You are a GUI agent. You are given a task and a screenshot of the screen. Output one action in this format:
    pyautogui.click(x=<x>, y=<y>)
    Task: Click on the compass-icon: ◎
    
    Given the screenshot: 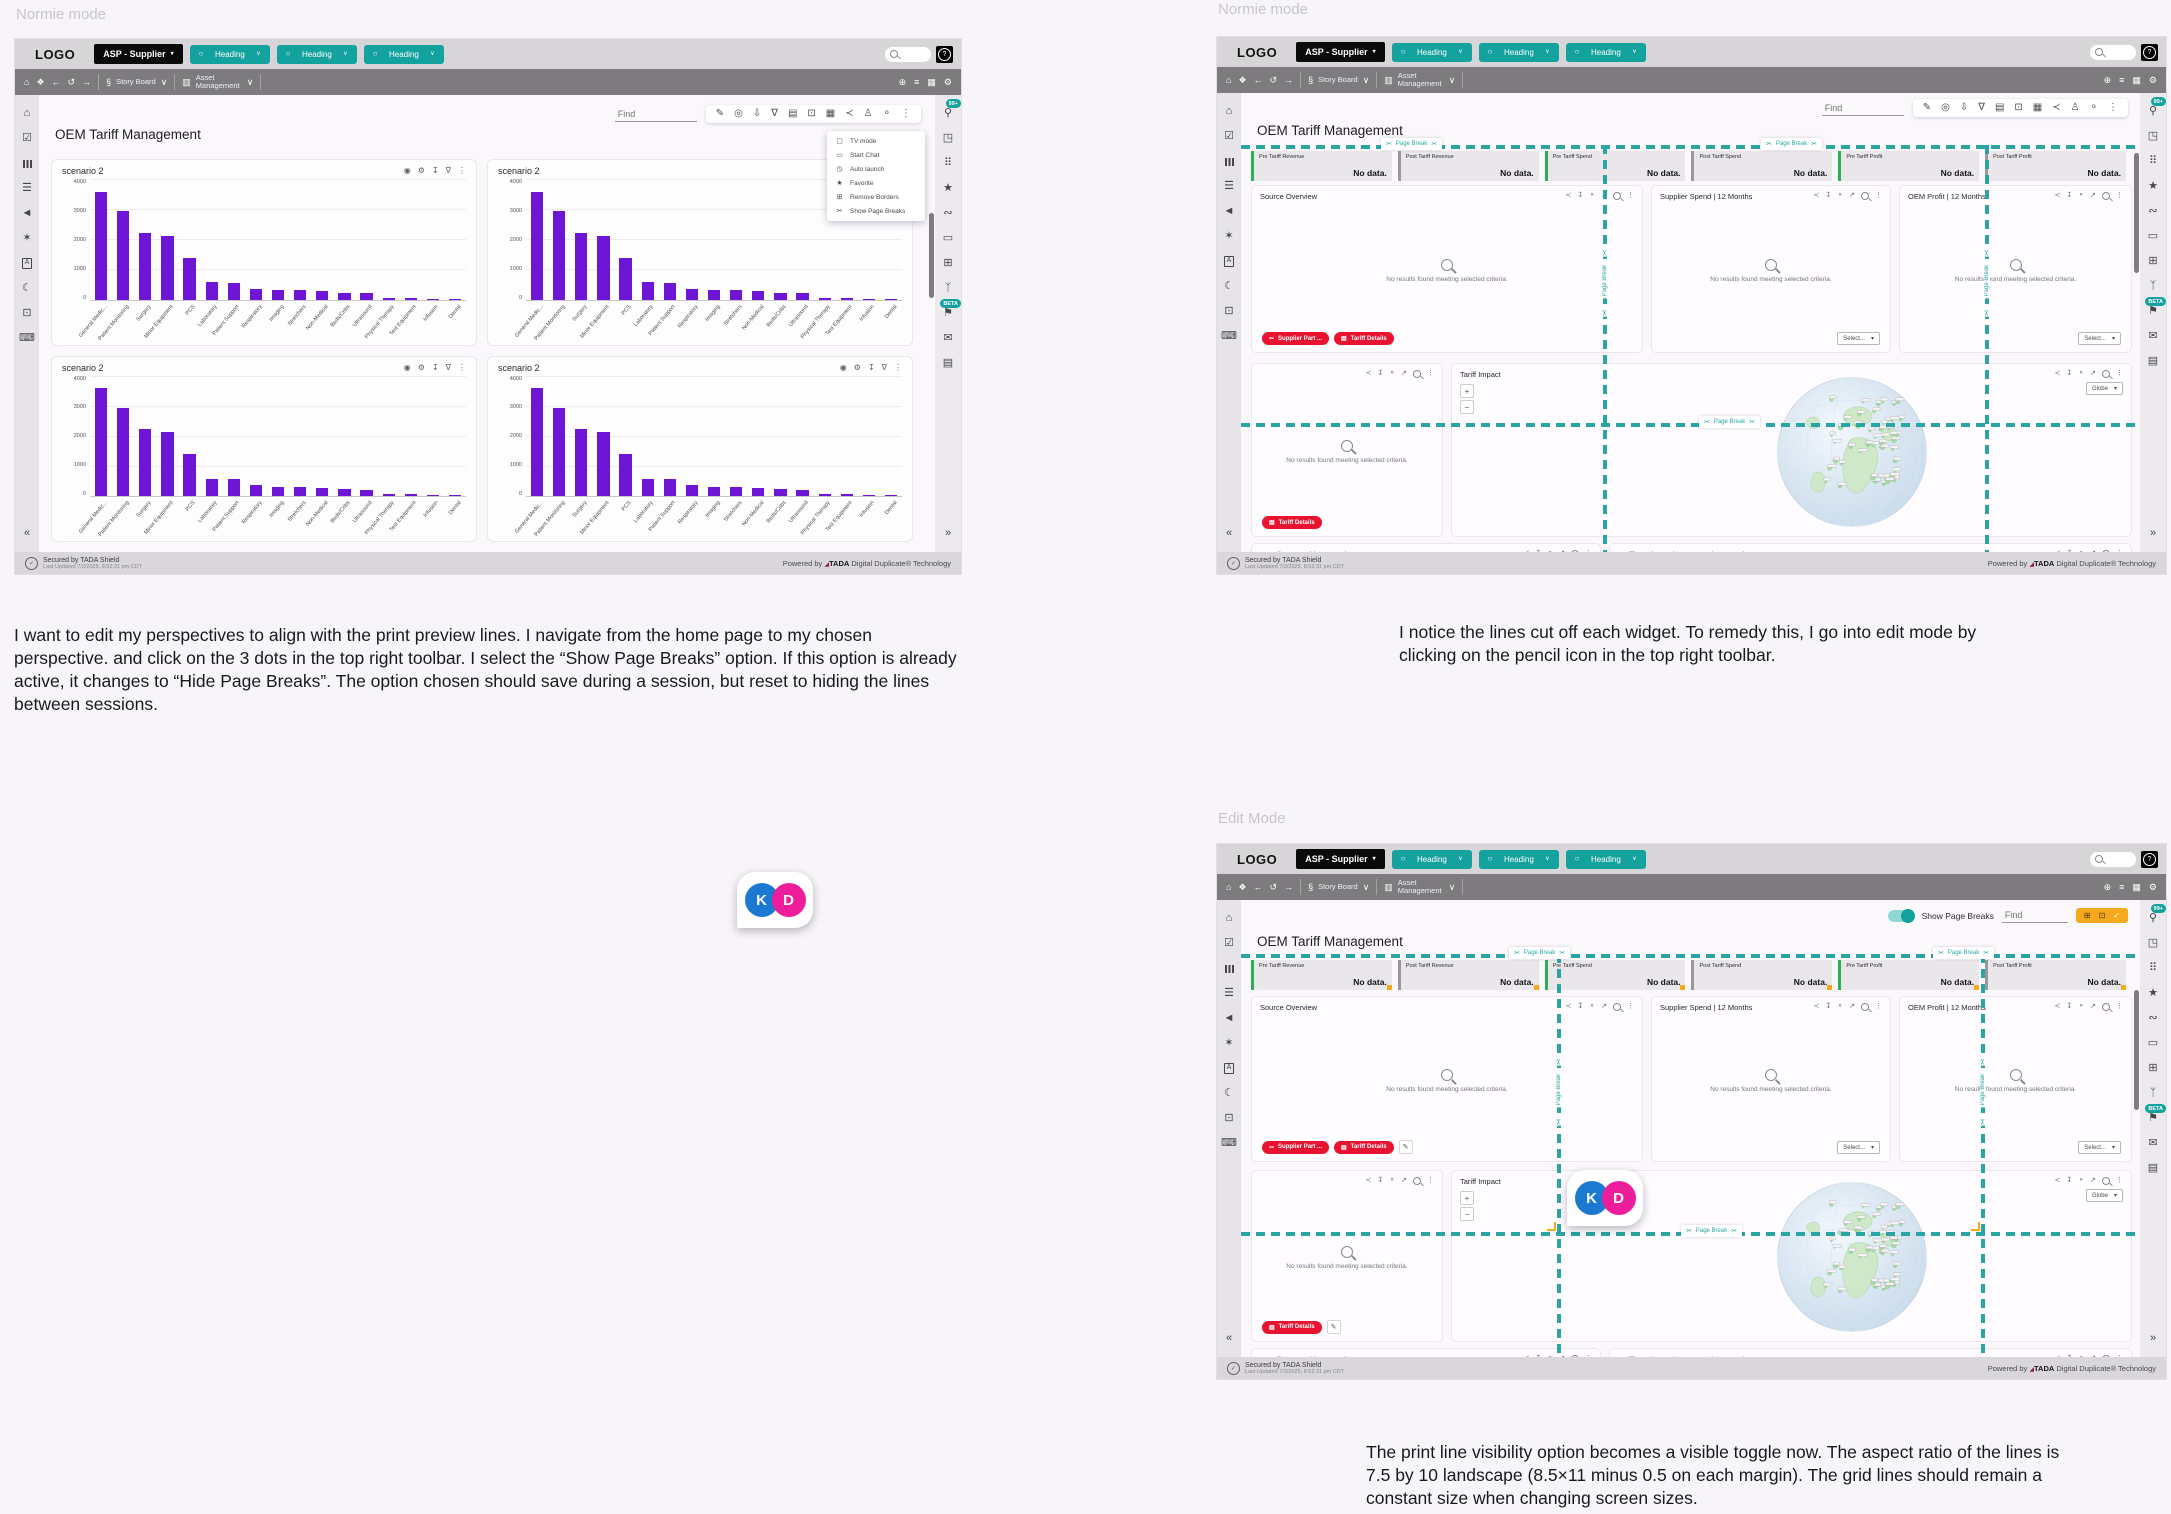 What is the action you would take?
    pyautogui.click(x=738, y=113)
    